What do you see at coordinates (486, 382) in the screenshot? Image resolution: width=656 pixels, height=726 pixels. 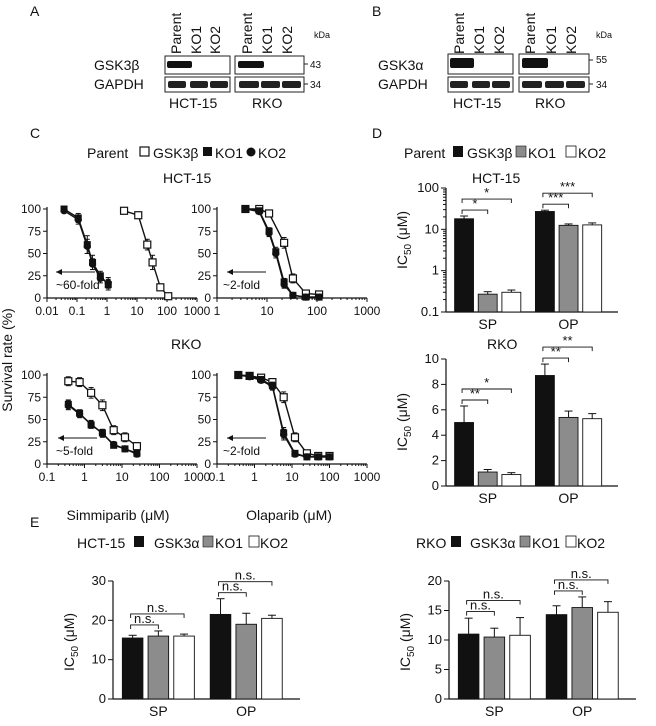 I see `significance-label: *` at bounding box center [486, 382].